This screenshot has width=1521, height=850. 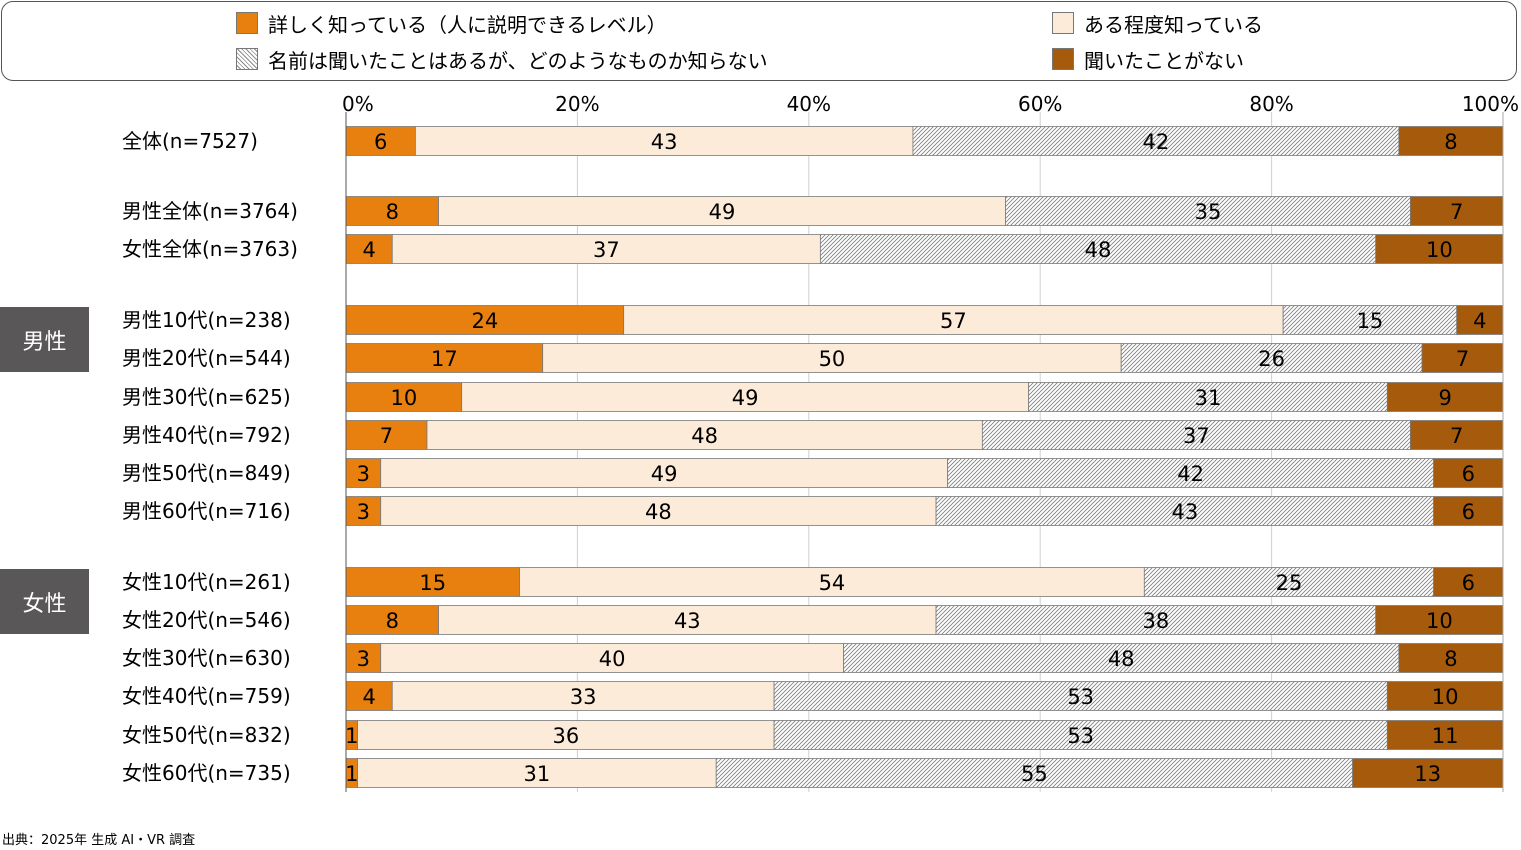 I want to click on category-label: 男性50代(n=849), so click(x=206, y=473).